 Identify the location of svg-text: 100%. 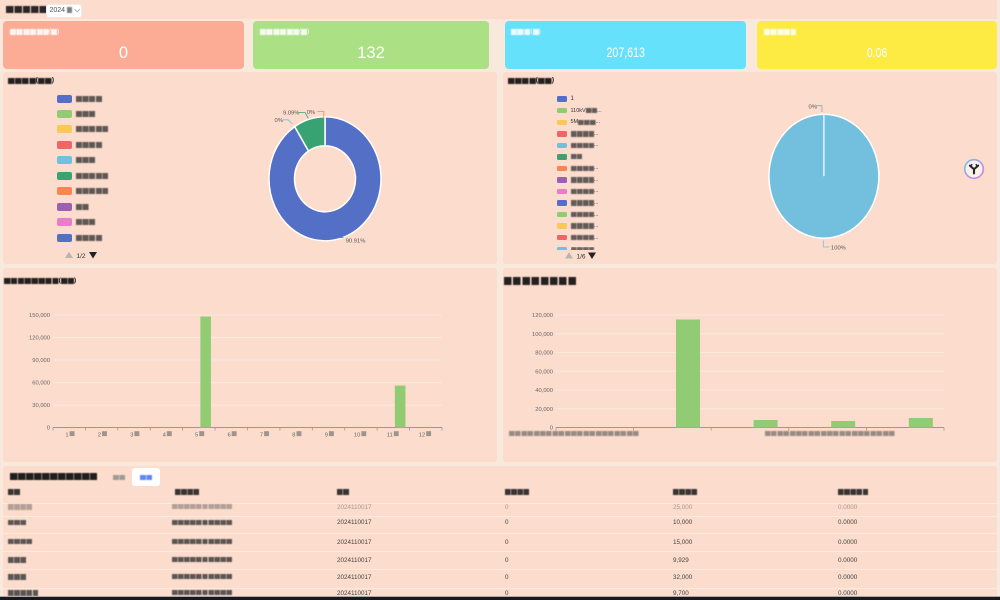
(838, 249).